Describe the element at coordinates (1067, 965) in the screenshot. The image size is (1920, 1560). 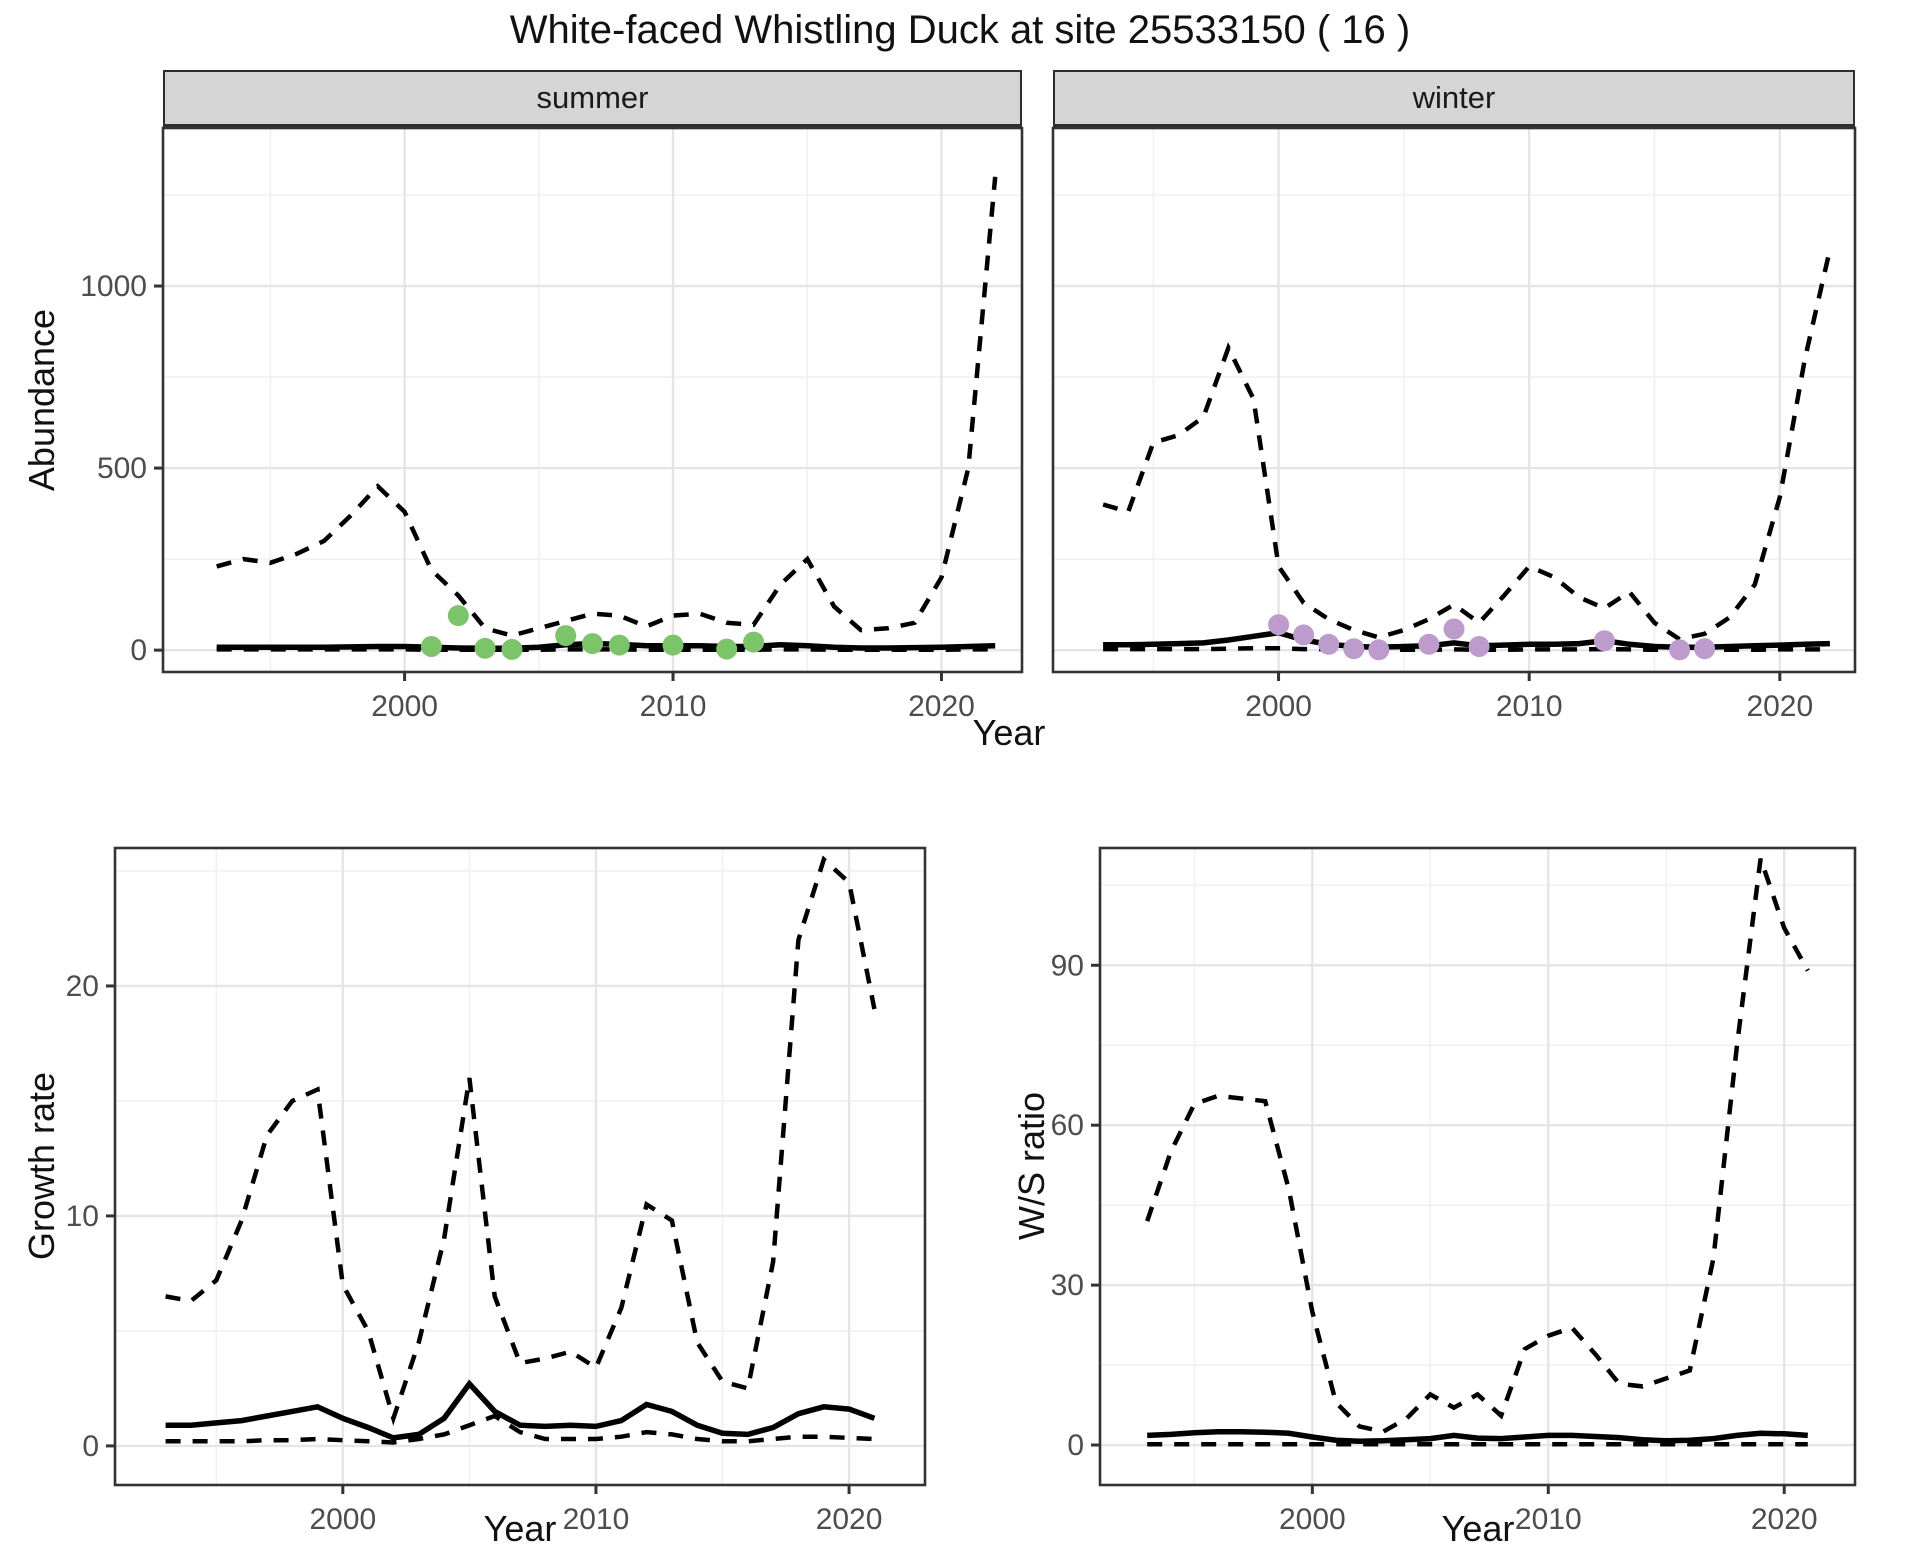
I see `svg-text: 90` at that location.